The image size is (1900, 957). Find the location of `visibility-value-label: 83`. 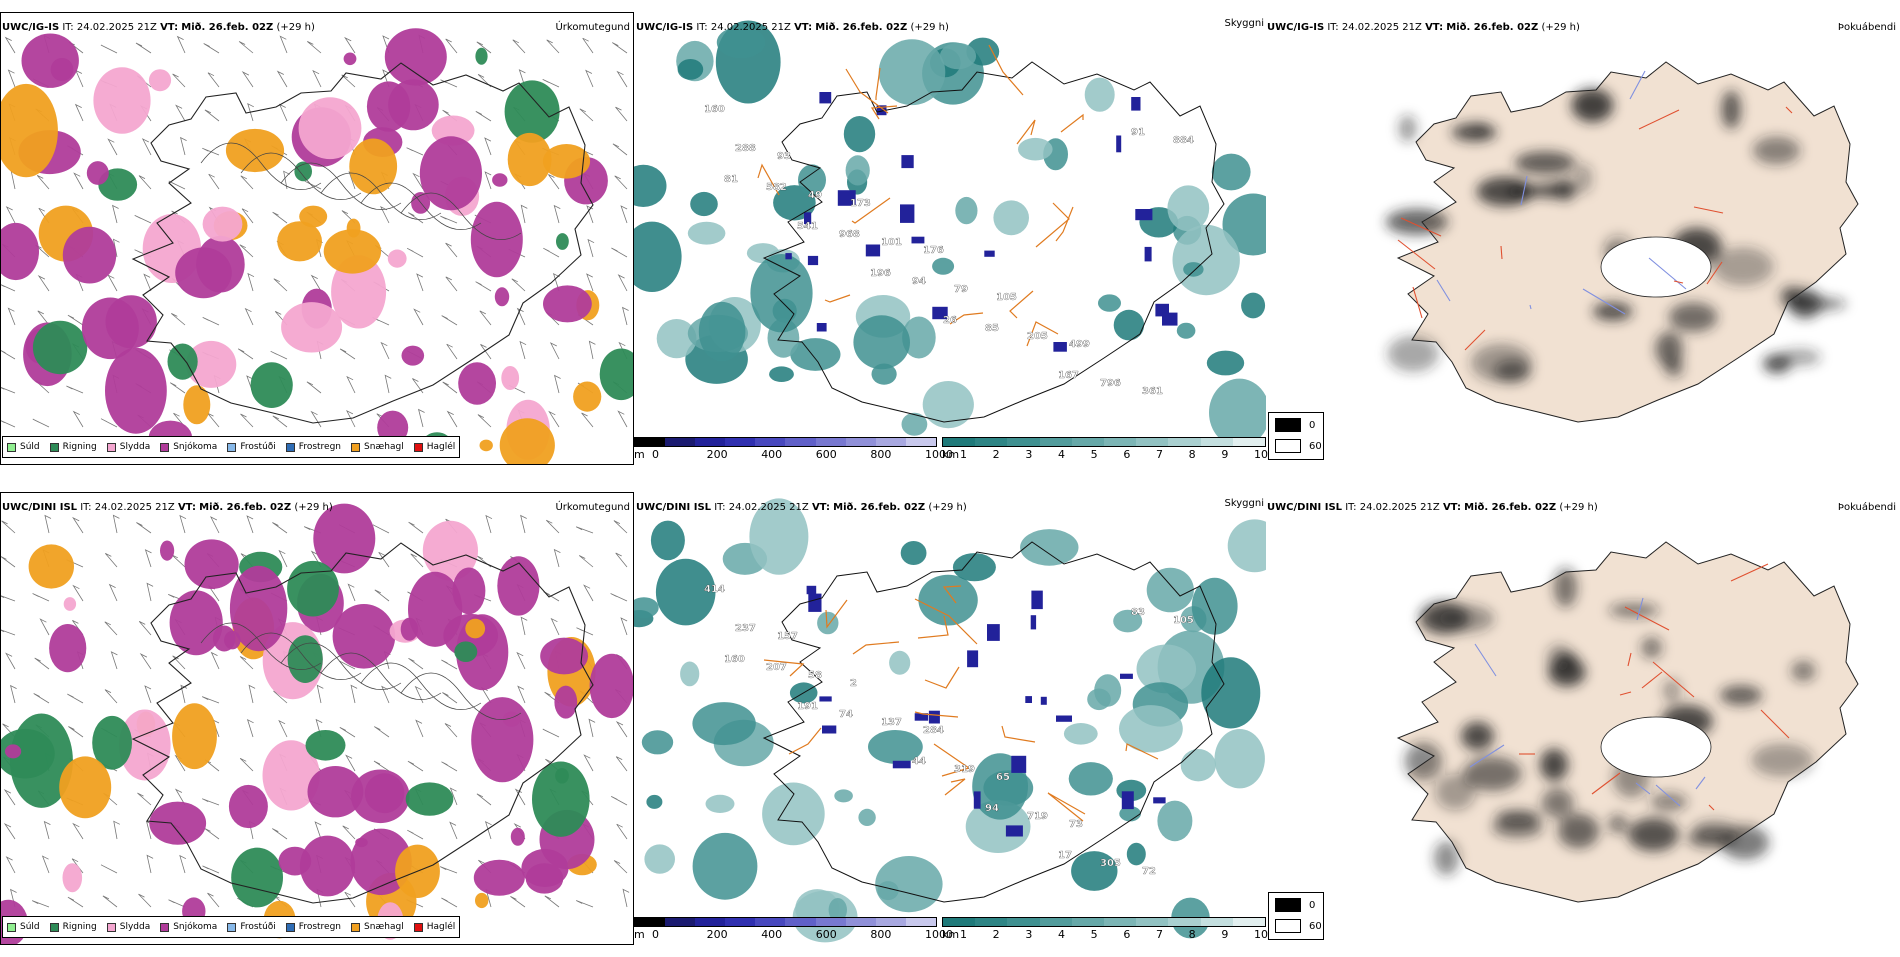

visibility-value-label: 83 is located at coordinates (1138, 612).